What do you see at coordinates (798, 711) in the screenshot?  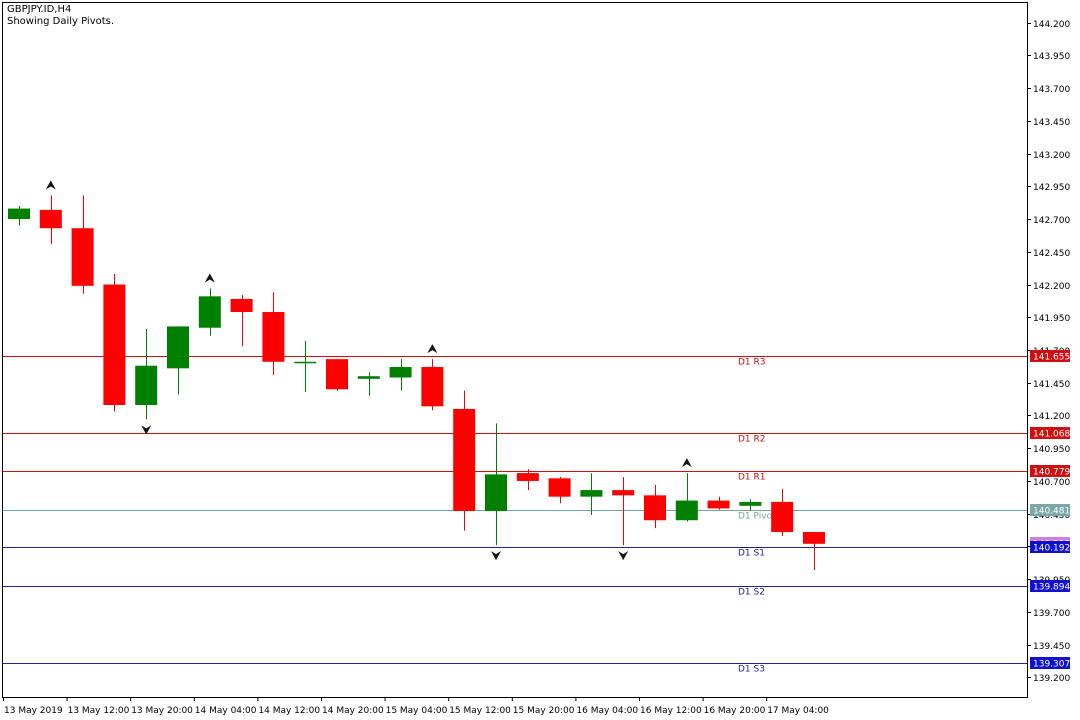 I see `x-tick-label: 17 May 04:00` at bounding box center [798, 711].